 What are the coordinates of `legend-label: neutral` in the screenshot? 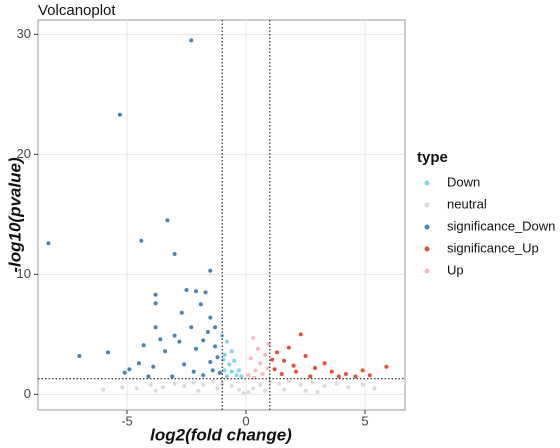 It's located at (467, 203).